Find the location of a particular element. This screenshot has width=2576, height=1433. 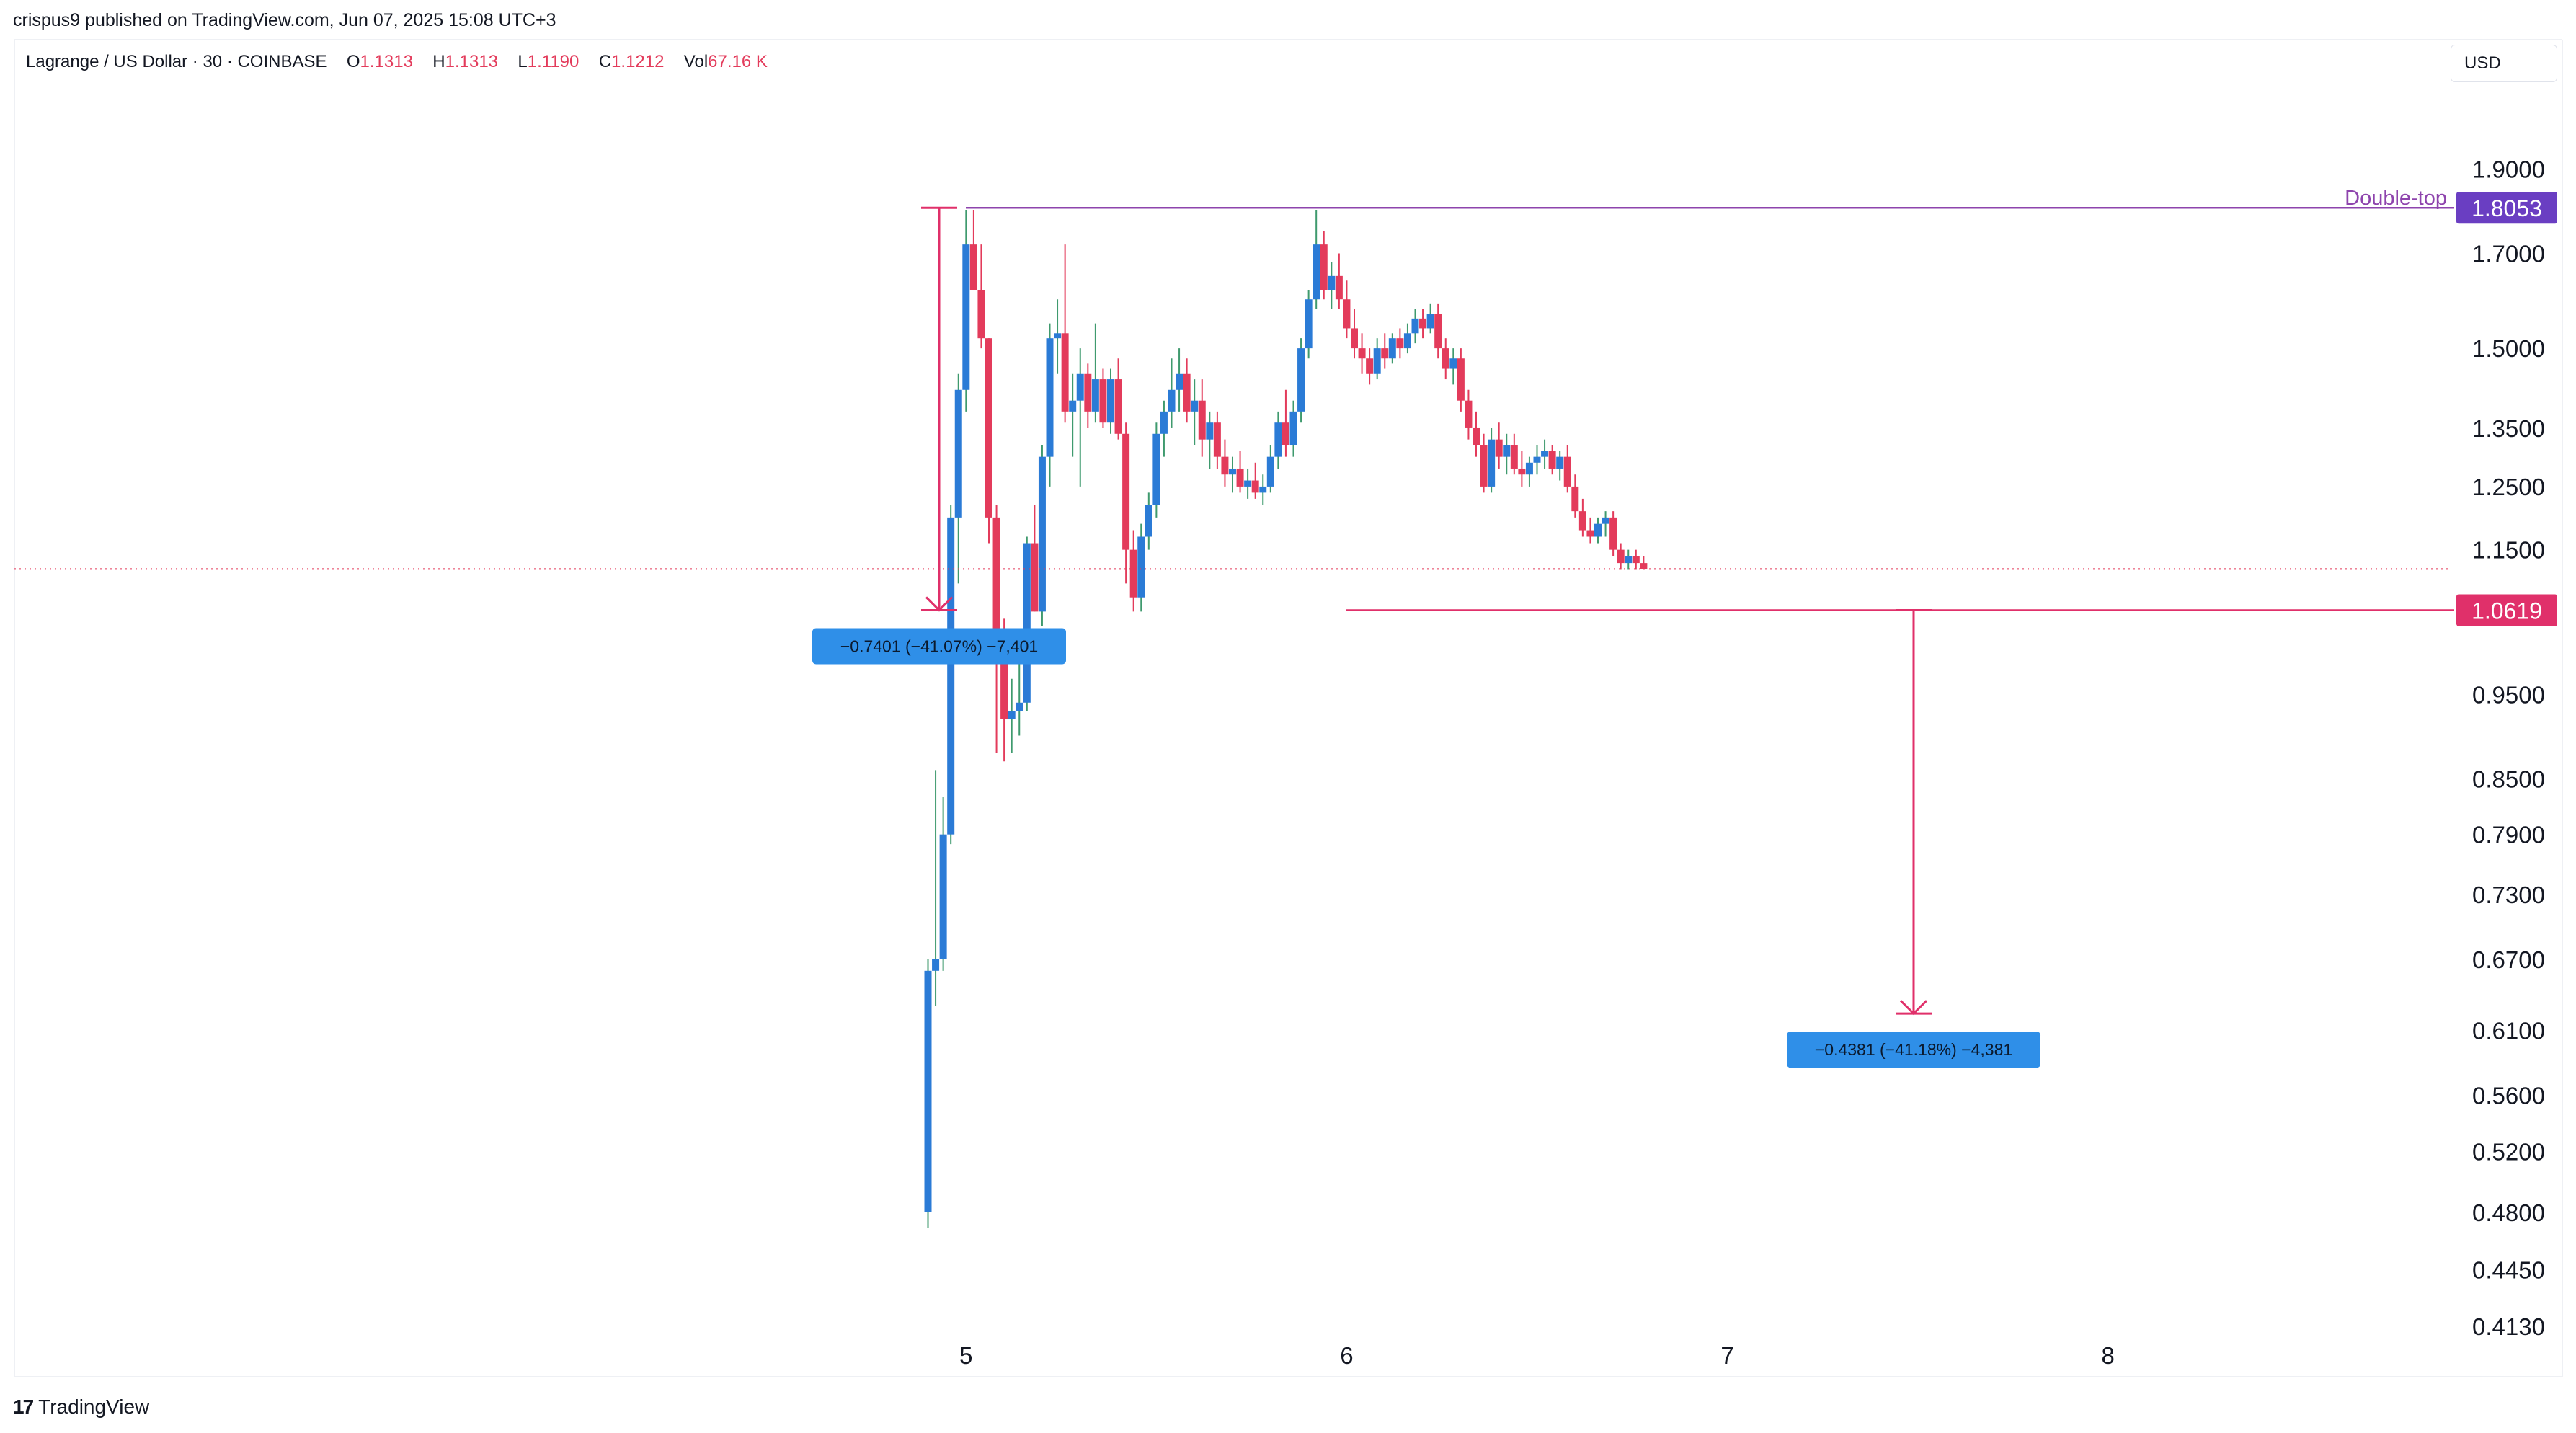

y-tick-label: 0.9500 is located at coordinates (2508, 695).